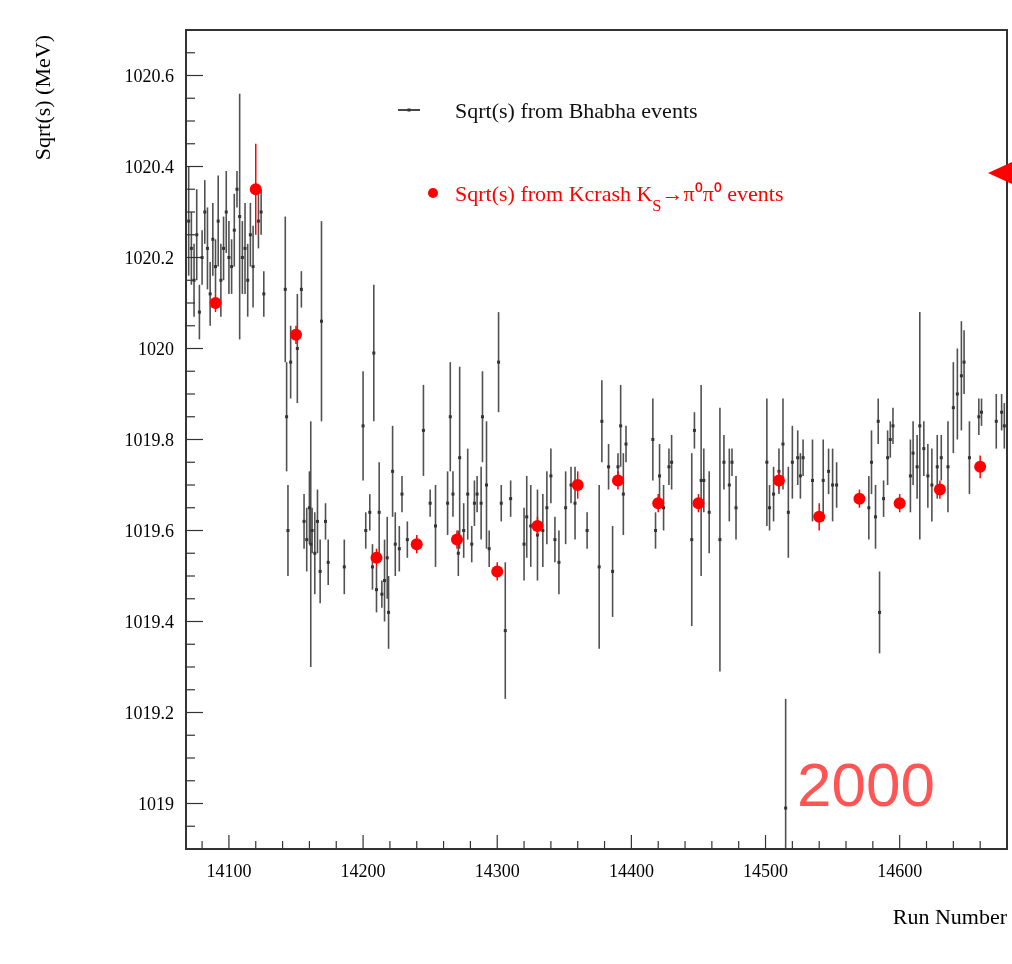 Image resolution: width=1012 pixels, height=964 pixels. What do you see at coordinates (619, 198) in the screenshot?
I see `legend-label: Sqrt(s) from Kcrash K$_{S}$→π⁰π⁰ events` at bounding box center [619, 198].